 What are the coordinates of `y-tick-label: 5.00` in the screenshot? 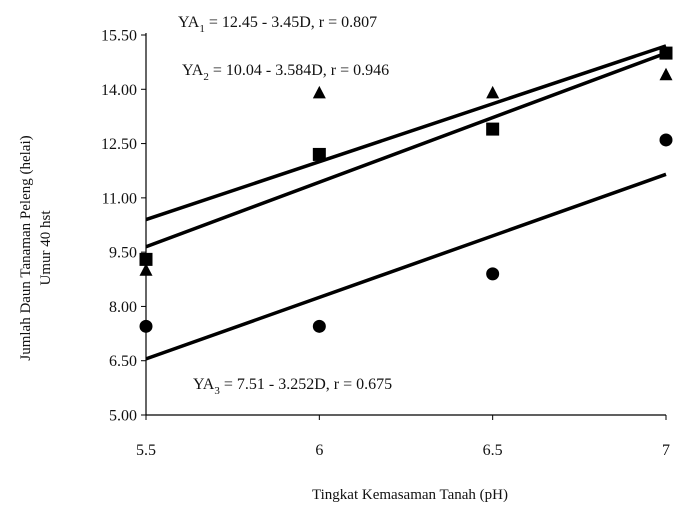 It's located at (123, 416).